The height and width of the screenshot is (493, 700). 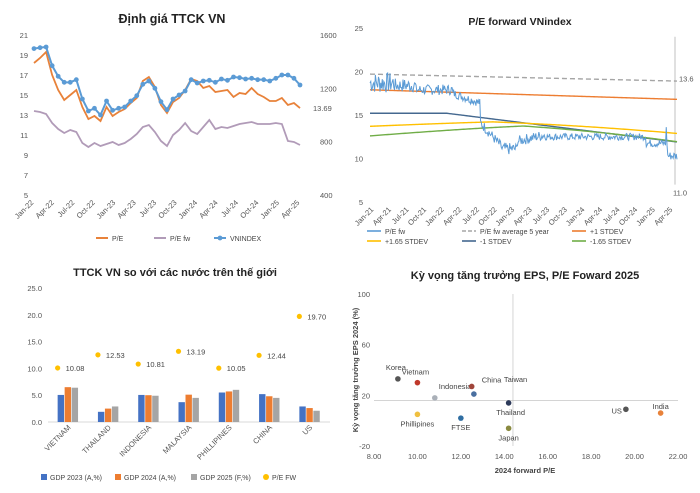 I want to click on legend-marker, so click(x=220, y=238).